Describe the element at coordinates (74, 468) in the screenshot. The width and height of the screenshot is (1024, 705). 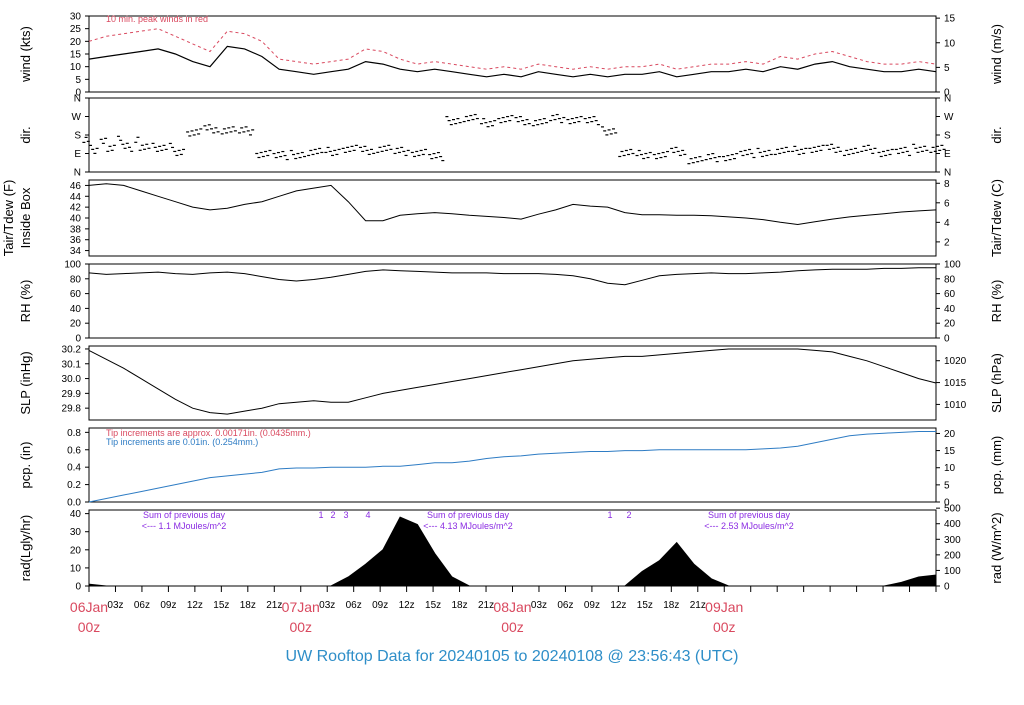
I see `ytick-label-left: 0.4` at that location.